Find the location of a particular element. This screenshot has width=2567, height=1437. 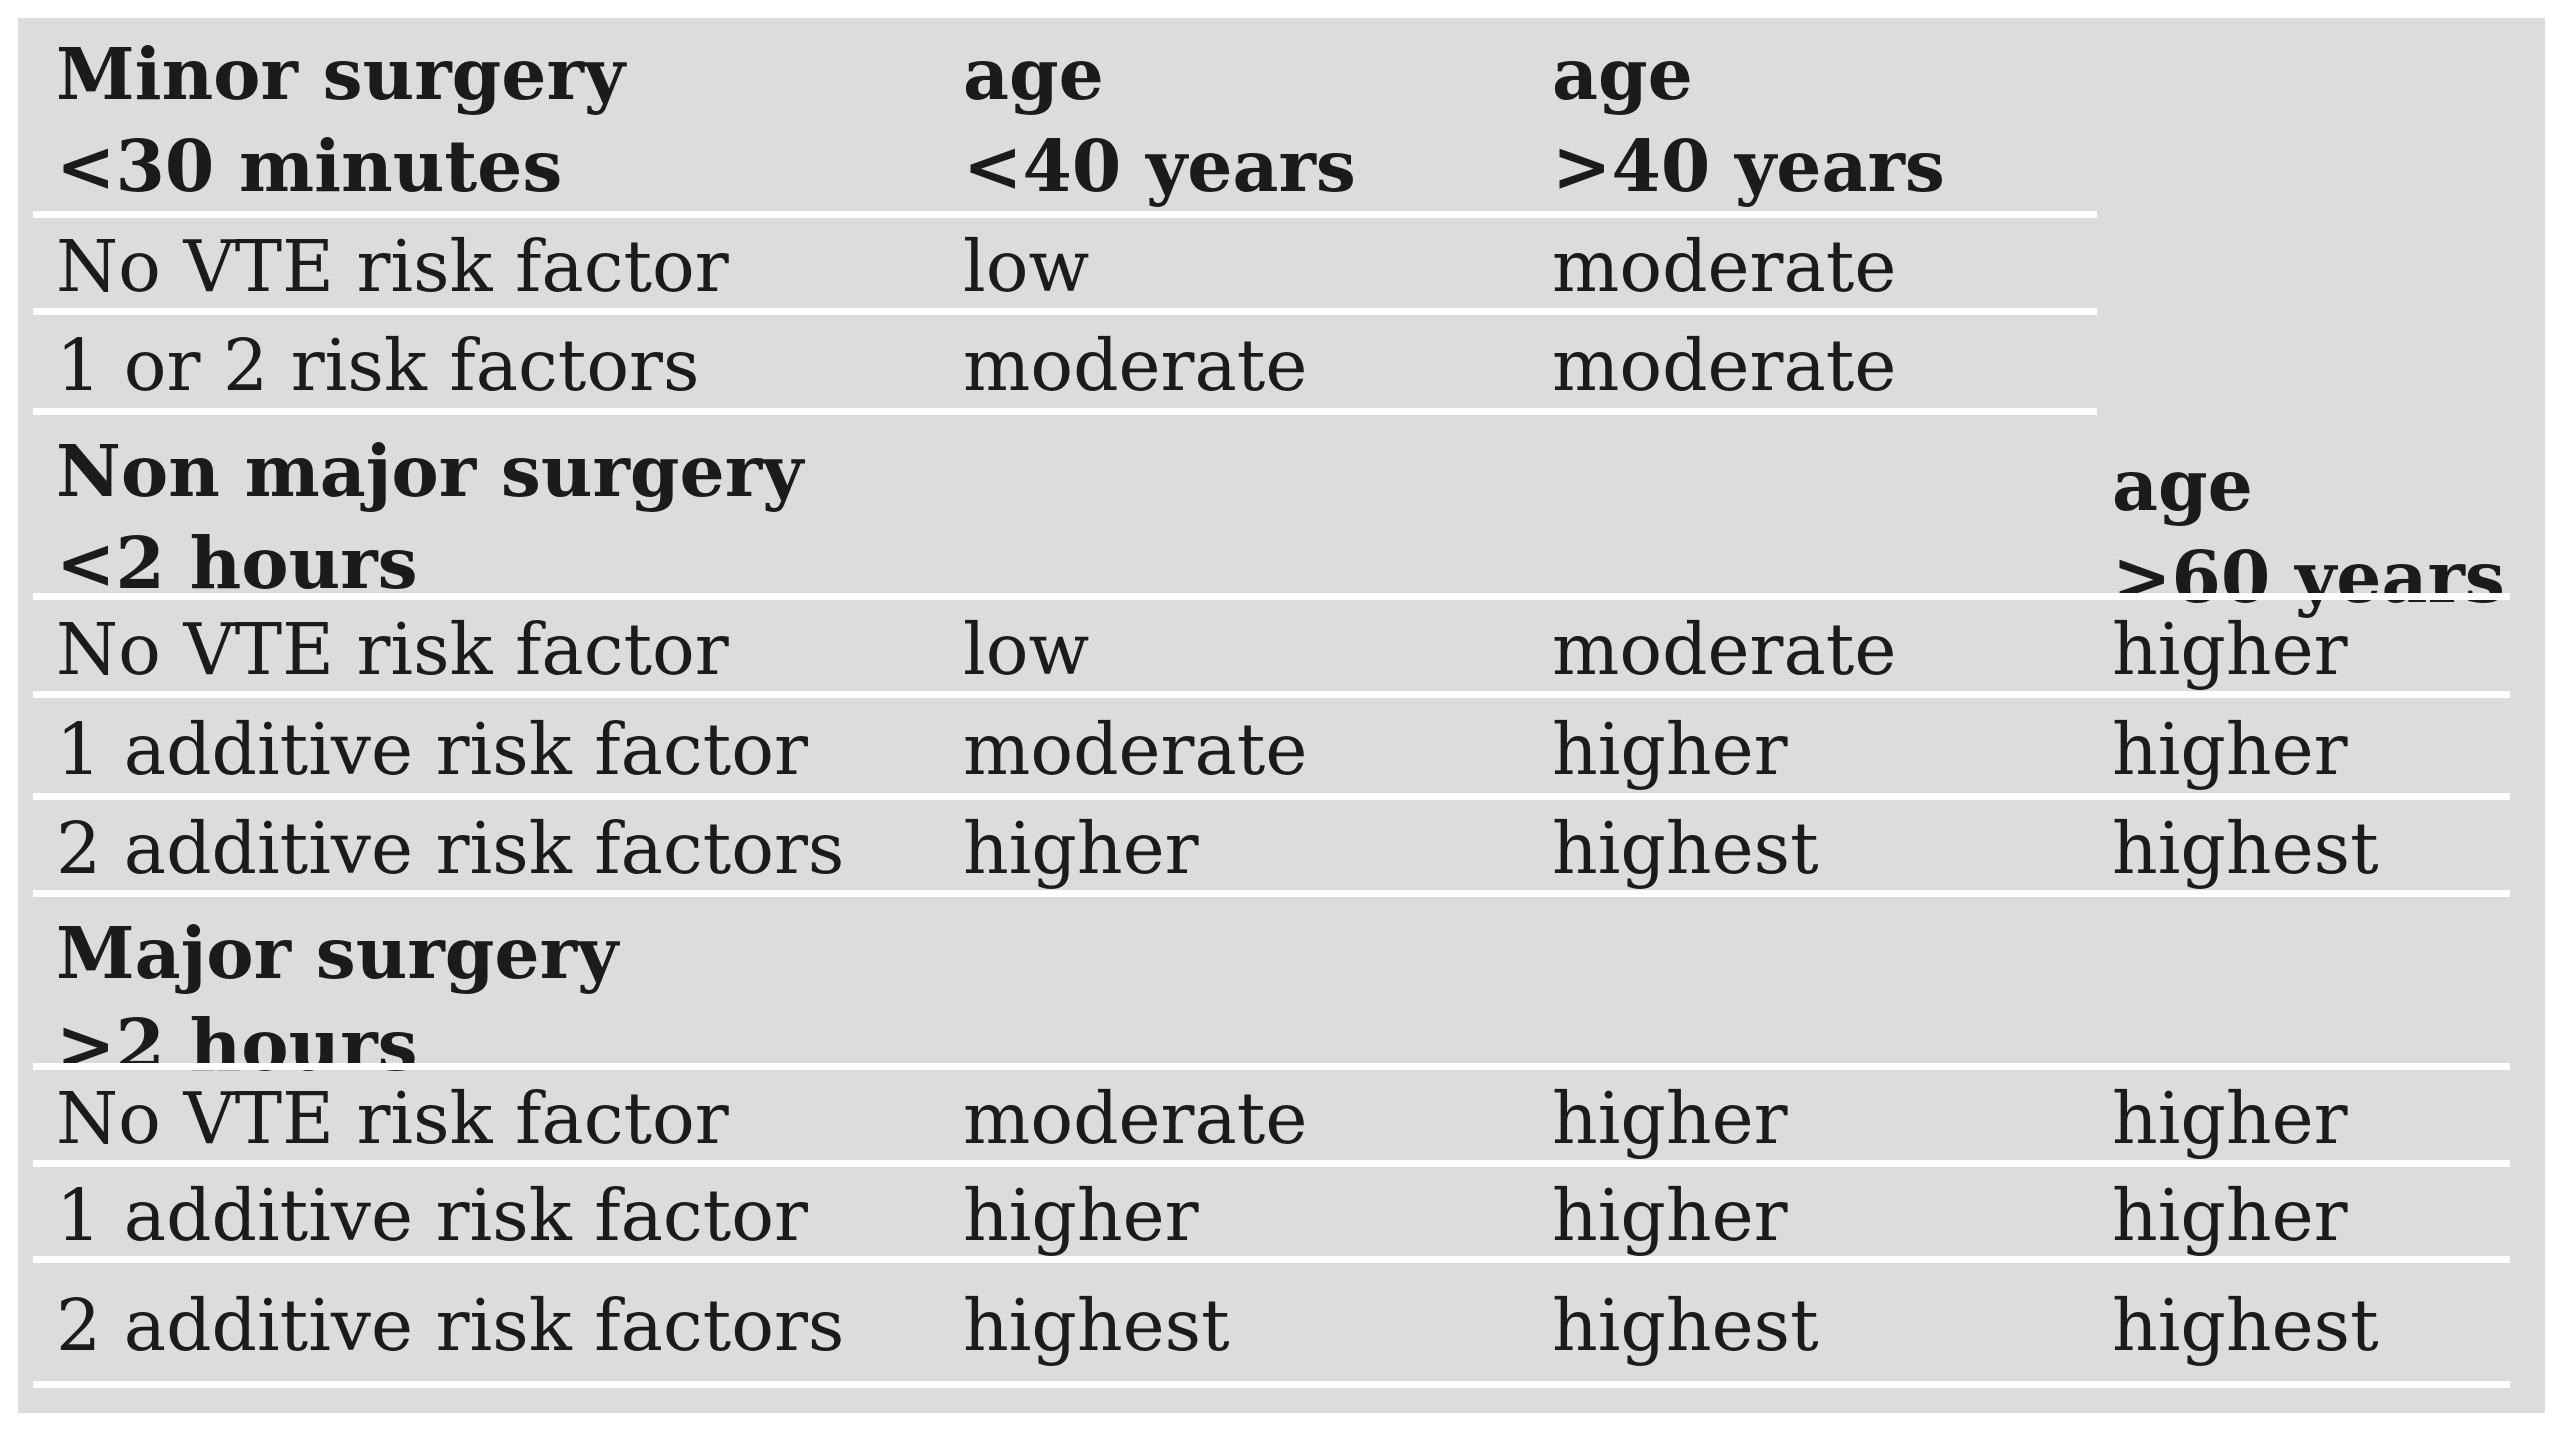

column-header-age-over-60: age >60 years is located at coordinates (2328, 524).